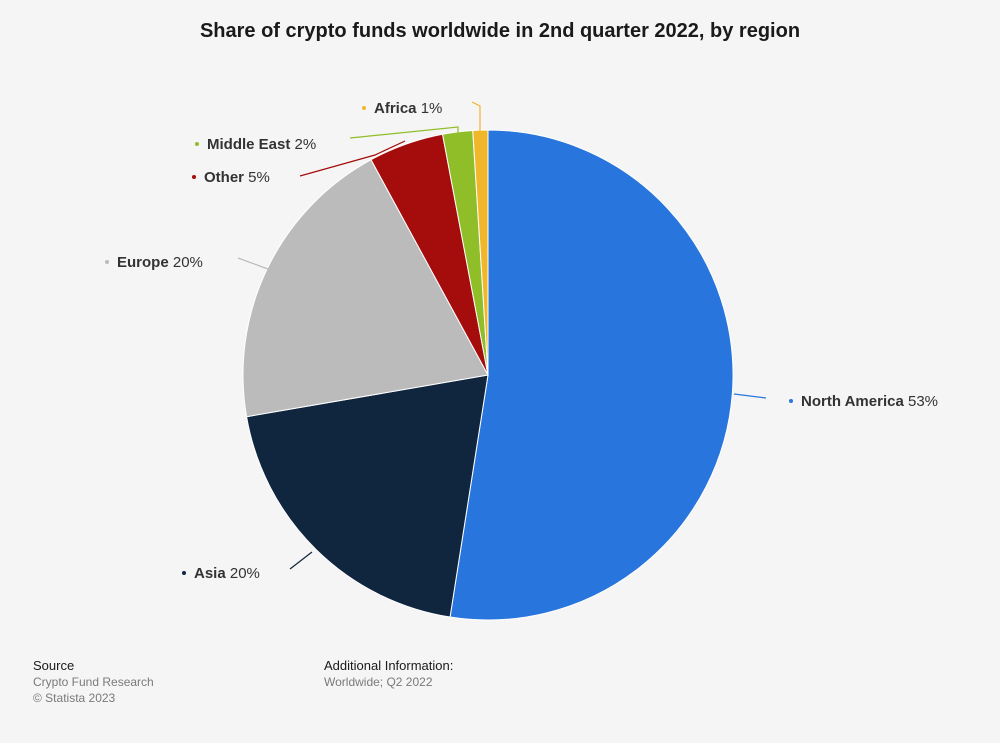 Image resolution: width=1000 pixels, height=743 pixels. I want to click on legend-dot-europe, so click(107, 262).